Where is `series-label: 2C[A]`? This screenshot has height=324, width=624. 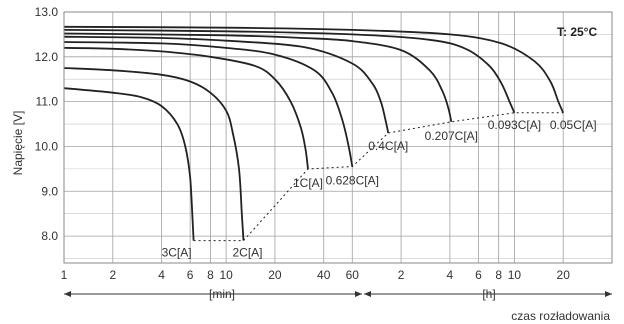
series-label: 2C[A] is located at coordinates (247, 253).